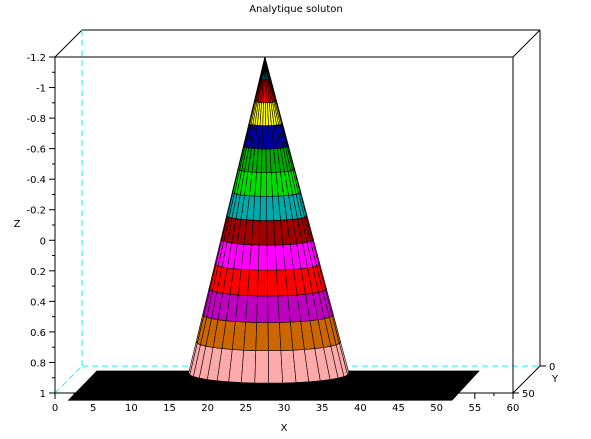 The image size is (591, 439). What do you see at coordinates (169, 408) in the screenshot?
I see `x-tick-label: 15` at bounding box center [169, 408].